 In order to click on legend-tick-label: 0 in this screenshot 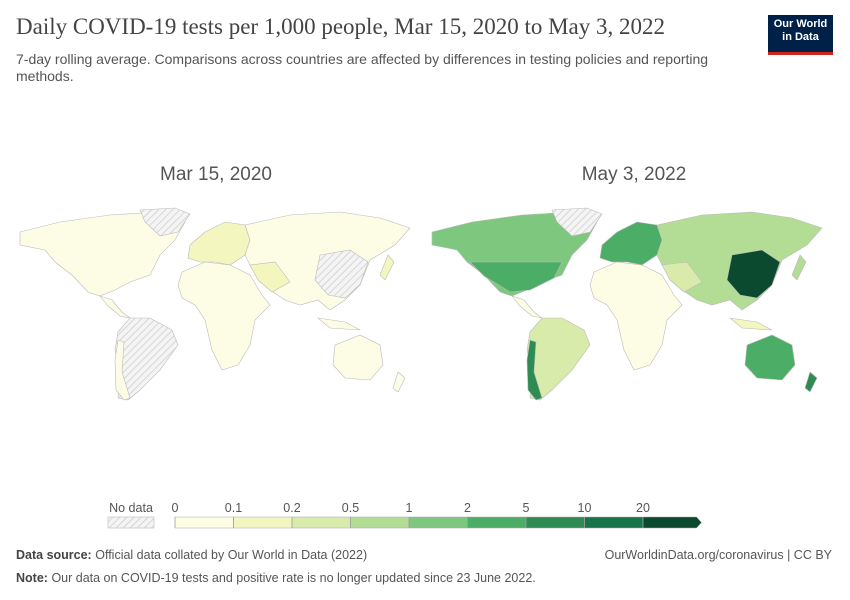, I will do `click(175, 508)`.